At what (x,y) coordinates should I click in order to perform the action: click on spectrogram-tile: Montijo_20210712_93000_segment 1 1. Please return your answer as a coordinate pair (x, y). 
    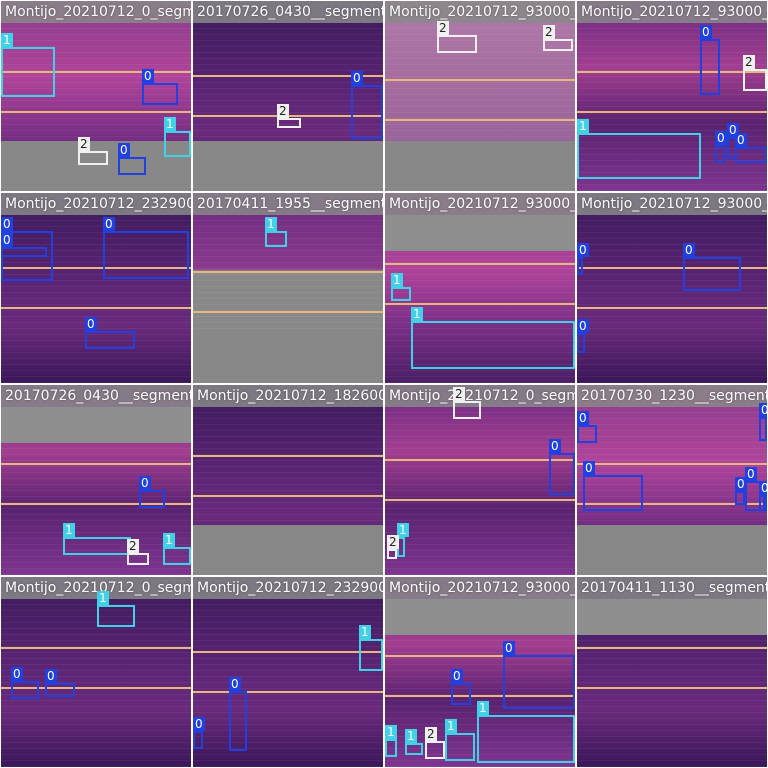
    Looking at the image, I should click on (480, 288).